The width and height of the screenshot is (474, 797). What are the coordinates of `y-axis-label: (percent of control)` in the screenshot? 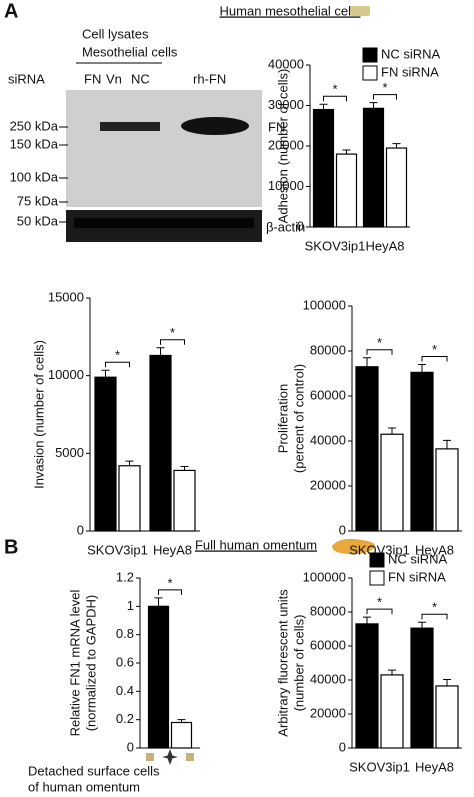 It's located at (298, 418).